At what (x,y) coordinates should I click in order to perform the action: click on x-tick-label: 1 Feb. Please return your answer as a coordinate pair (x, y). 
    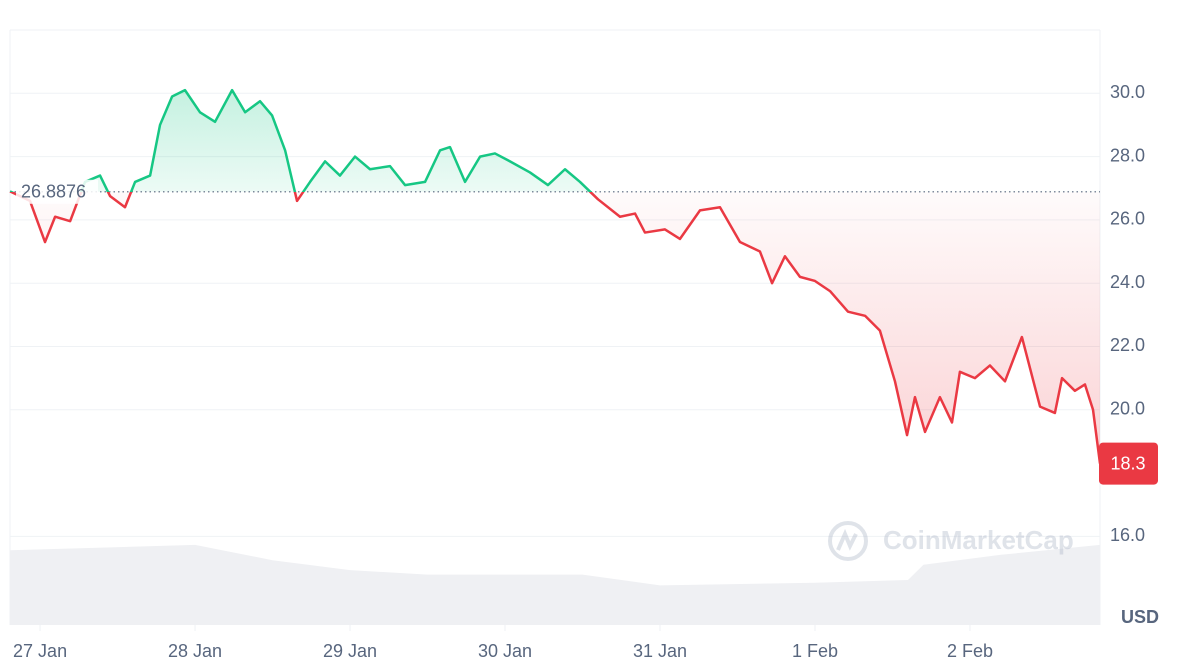
    Looking at the image, I should click on (815, 651).